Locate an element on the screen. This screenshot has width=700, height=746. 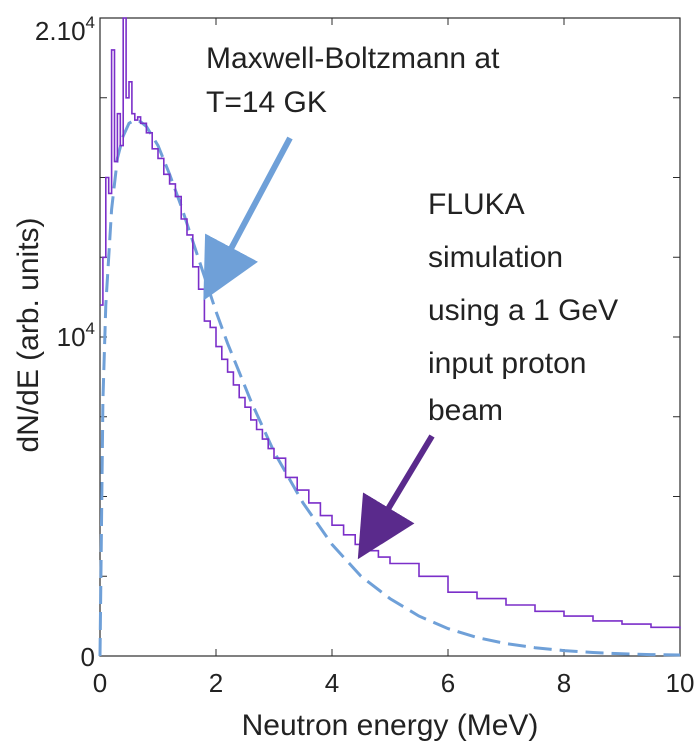
x-tick-label: 4 is located at coordinates (332, 683).